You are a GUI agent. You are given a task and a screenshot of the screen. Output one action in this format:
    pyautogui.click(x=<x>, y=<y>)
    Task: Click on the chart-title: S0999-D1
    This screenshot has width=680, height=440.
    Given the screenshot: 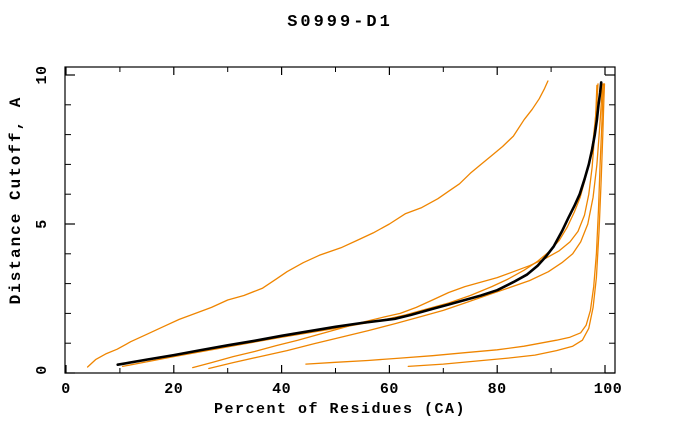 What is the action you would take?
    pyautogui.click(x=340, y=22)
    